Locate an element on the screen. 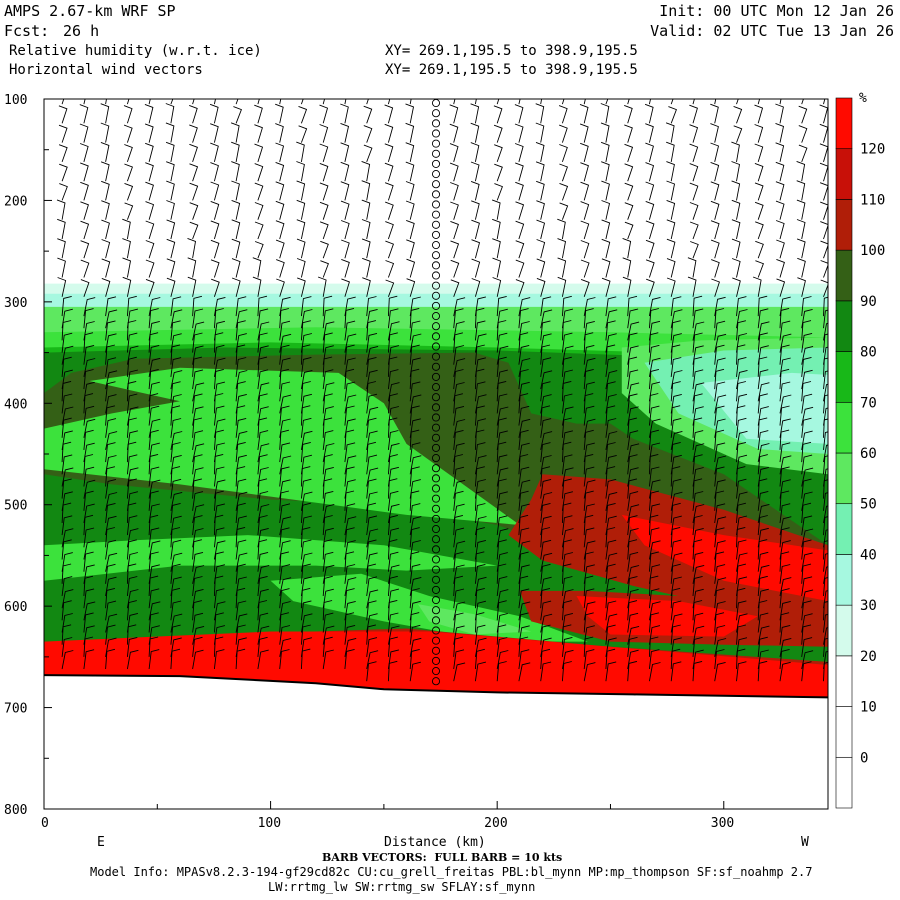  y-tick-label: 500 is located at coordinates (15, 506).